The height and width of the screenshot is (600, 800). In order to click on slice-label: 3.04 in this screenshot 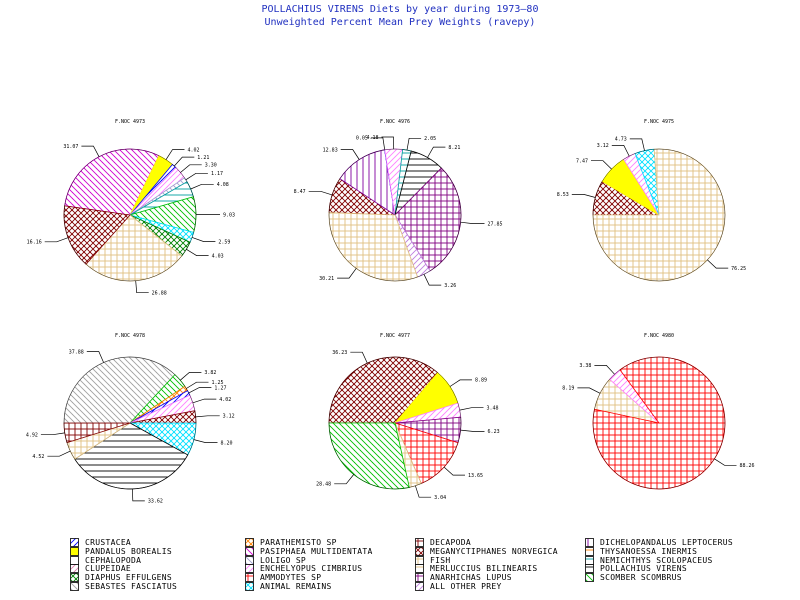, I will do `click(440, 498)`.